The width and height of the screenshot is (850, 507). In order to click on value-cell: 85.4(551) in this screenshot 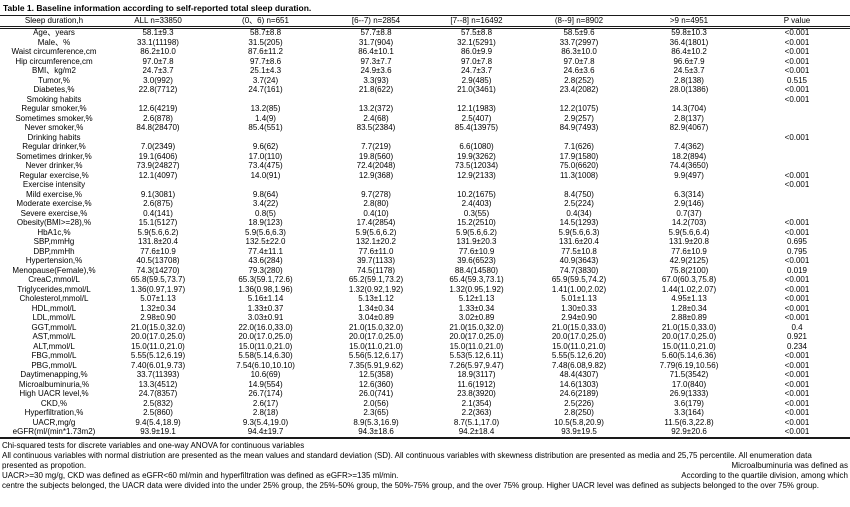, I will do `click(265, 128)`.